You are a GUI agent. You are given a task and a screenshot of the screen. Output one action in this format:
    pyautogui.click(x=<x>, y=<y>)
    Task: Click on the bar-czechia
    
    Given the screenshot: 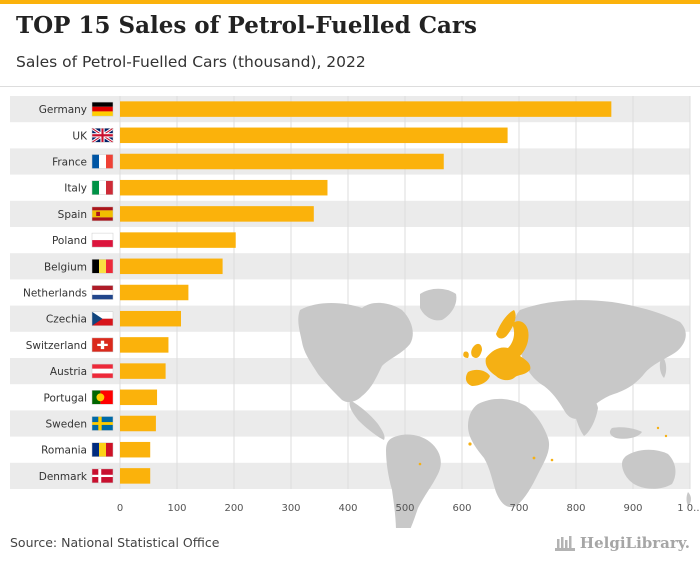 What is the action you would take?
    pyautogui.click(x=150, y=318)
    